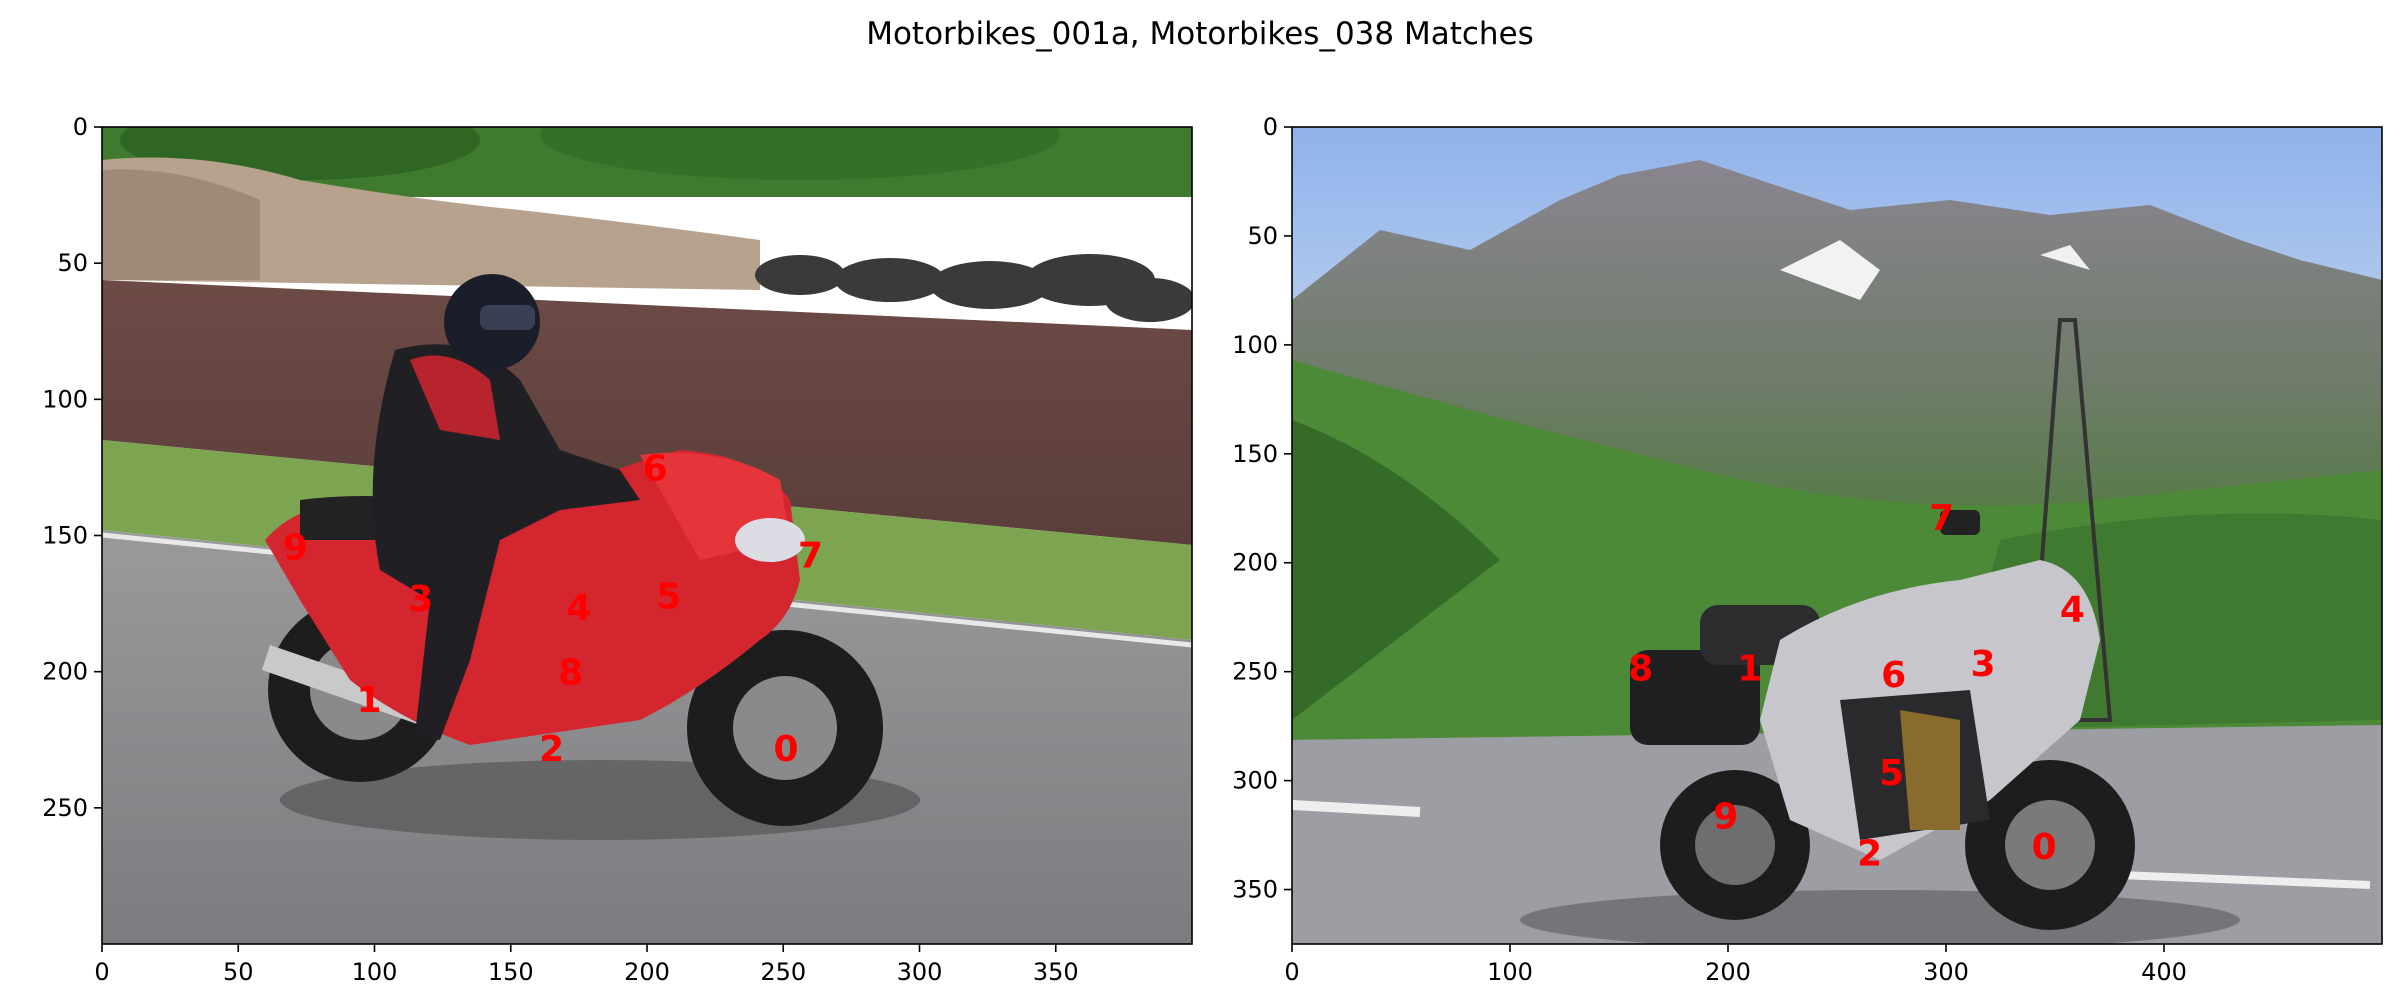 The height and width of the screenshot is (1000, 2400). What do you see at coordinates (647, 972) in the screenshot?
I see `left-x-tick-label: 200` at bounding box center [647, 972].